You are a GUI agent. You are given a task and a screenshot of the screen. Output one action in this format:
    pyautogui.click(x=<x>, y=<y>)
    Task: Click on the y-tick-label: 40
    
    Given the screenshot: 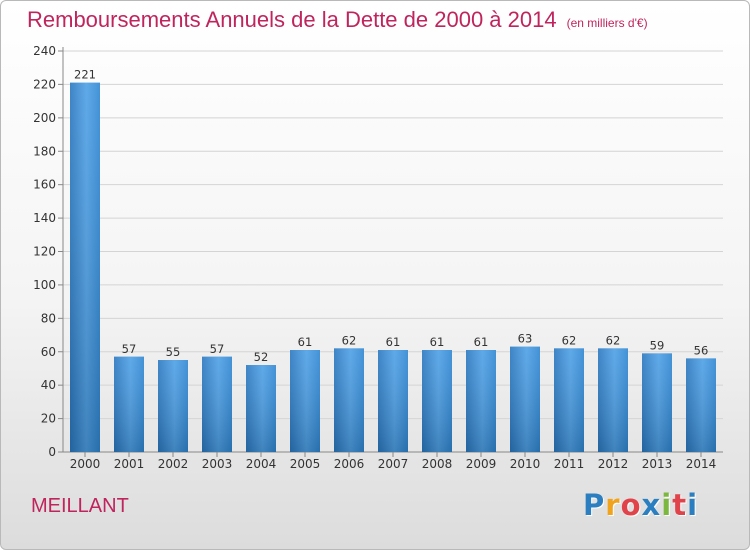 What is the action you would take?
    pyautogui.click(x=48, y=385)
    